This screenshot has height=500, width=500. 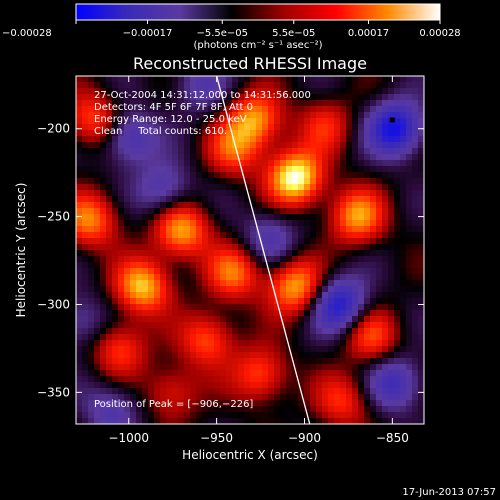 I want to click on colorbar-tick-label: 0.00028, so click(x=439, y=33).